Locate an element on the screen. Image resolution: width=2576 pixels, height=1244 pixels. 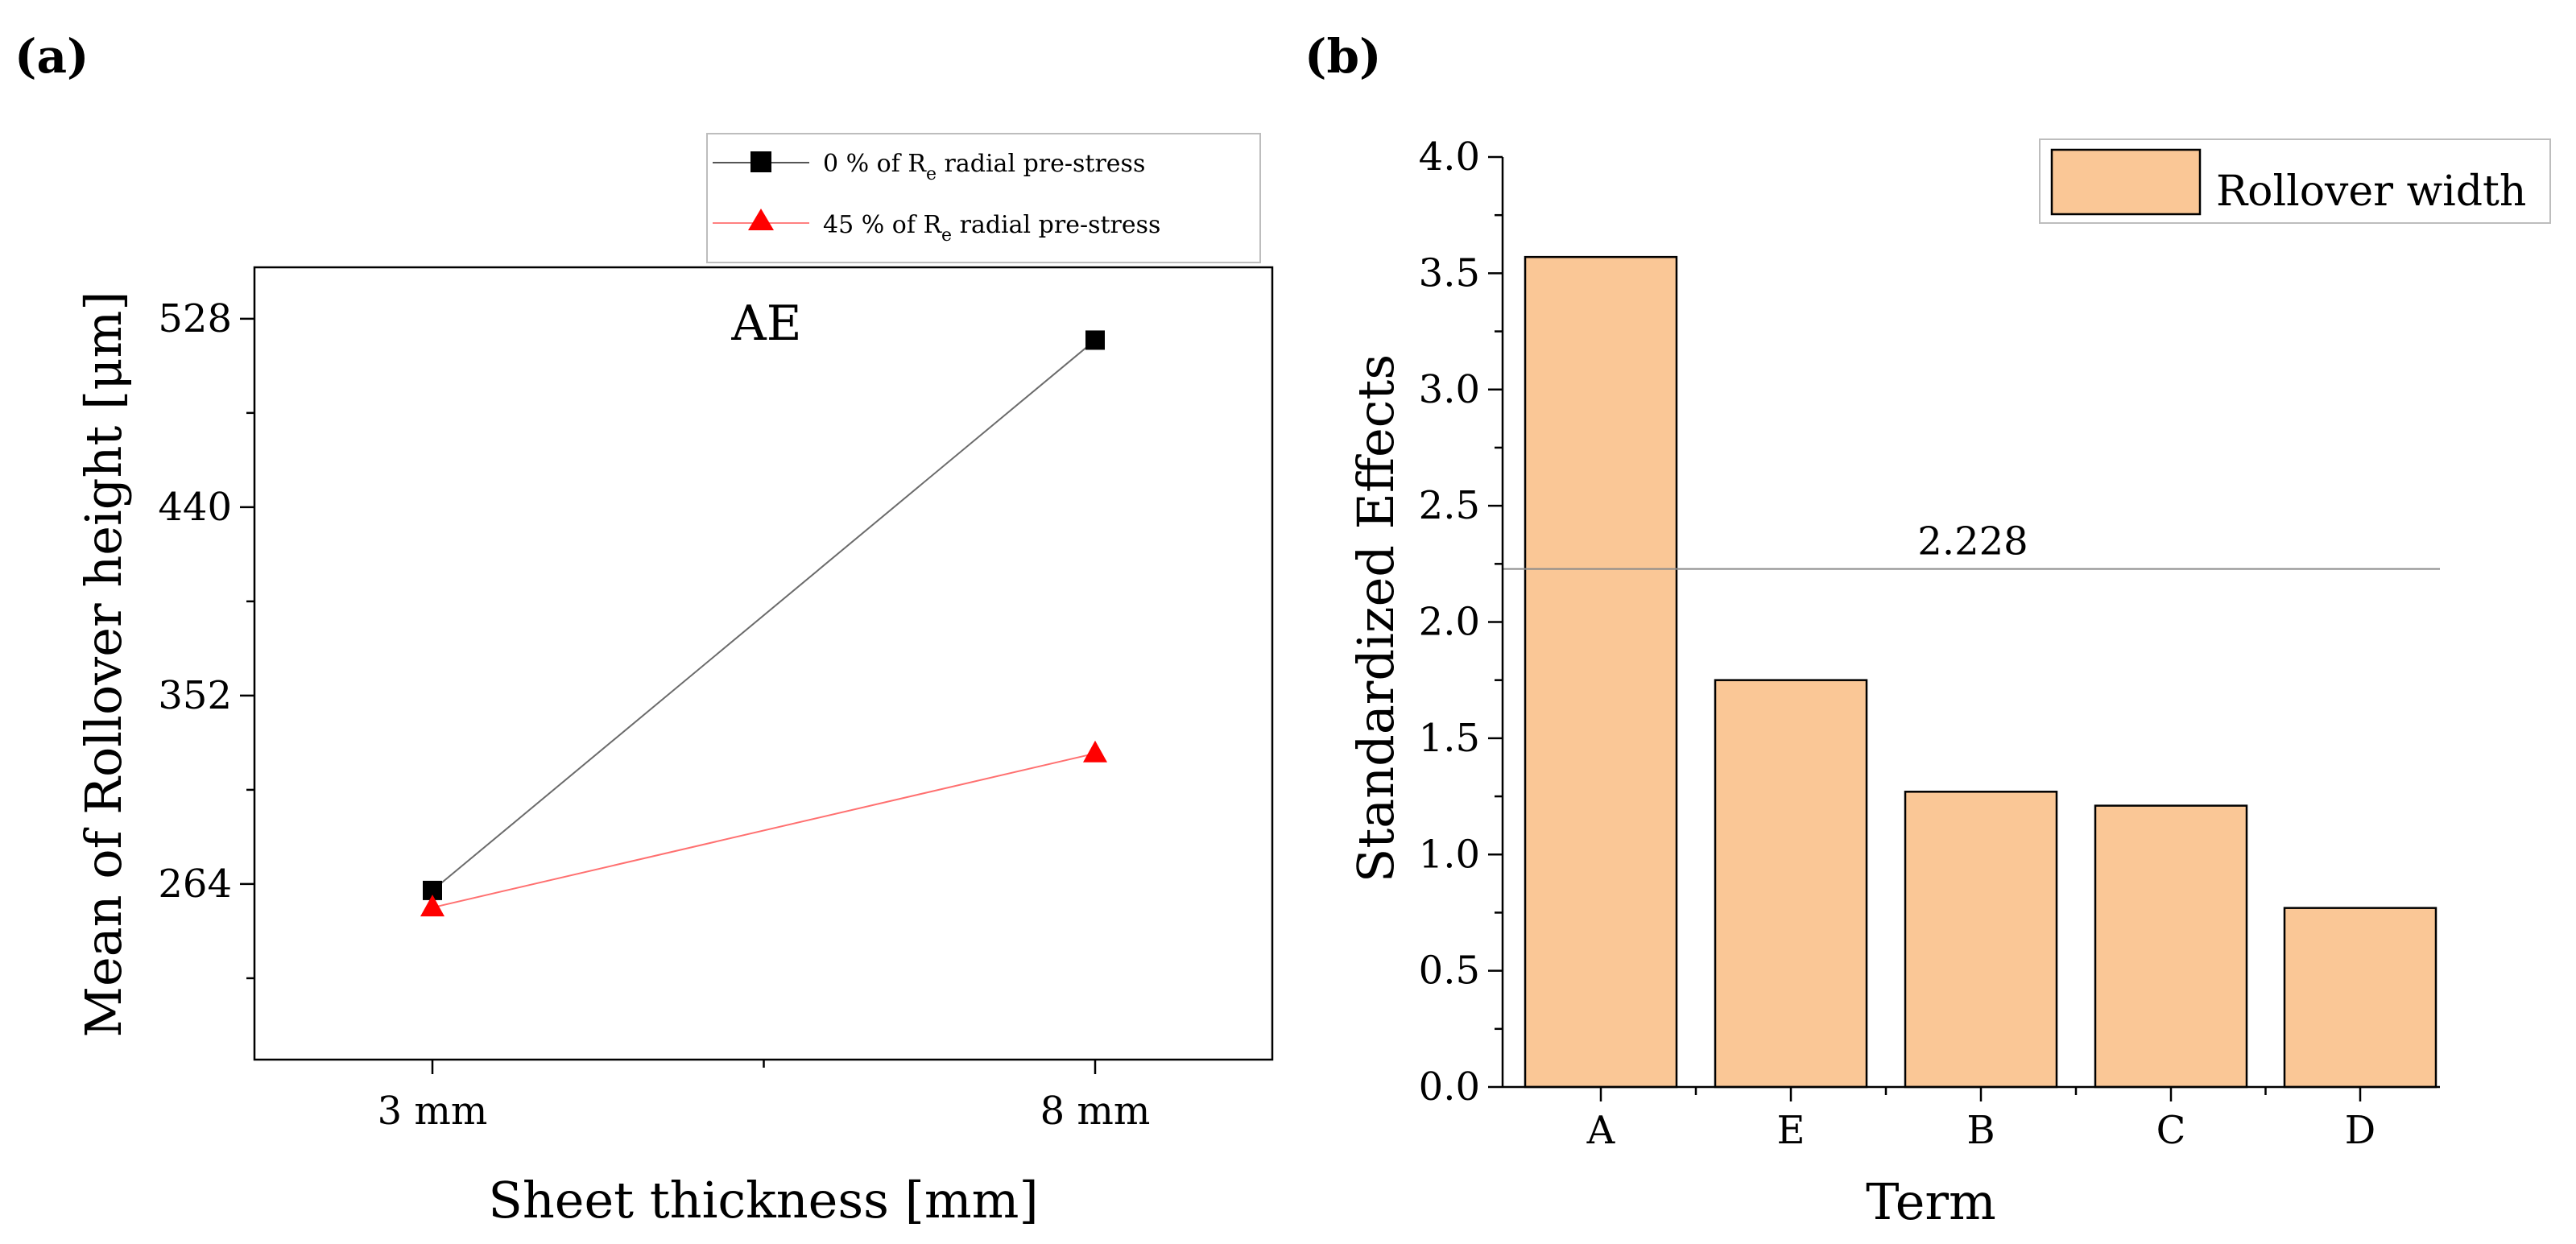
reference-line-label: 2.228 is located at coordinates (1973, 541).